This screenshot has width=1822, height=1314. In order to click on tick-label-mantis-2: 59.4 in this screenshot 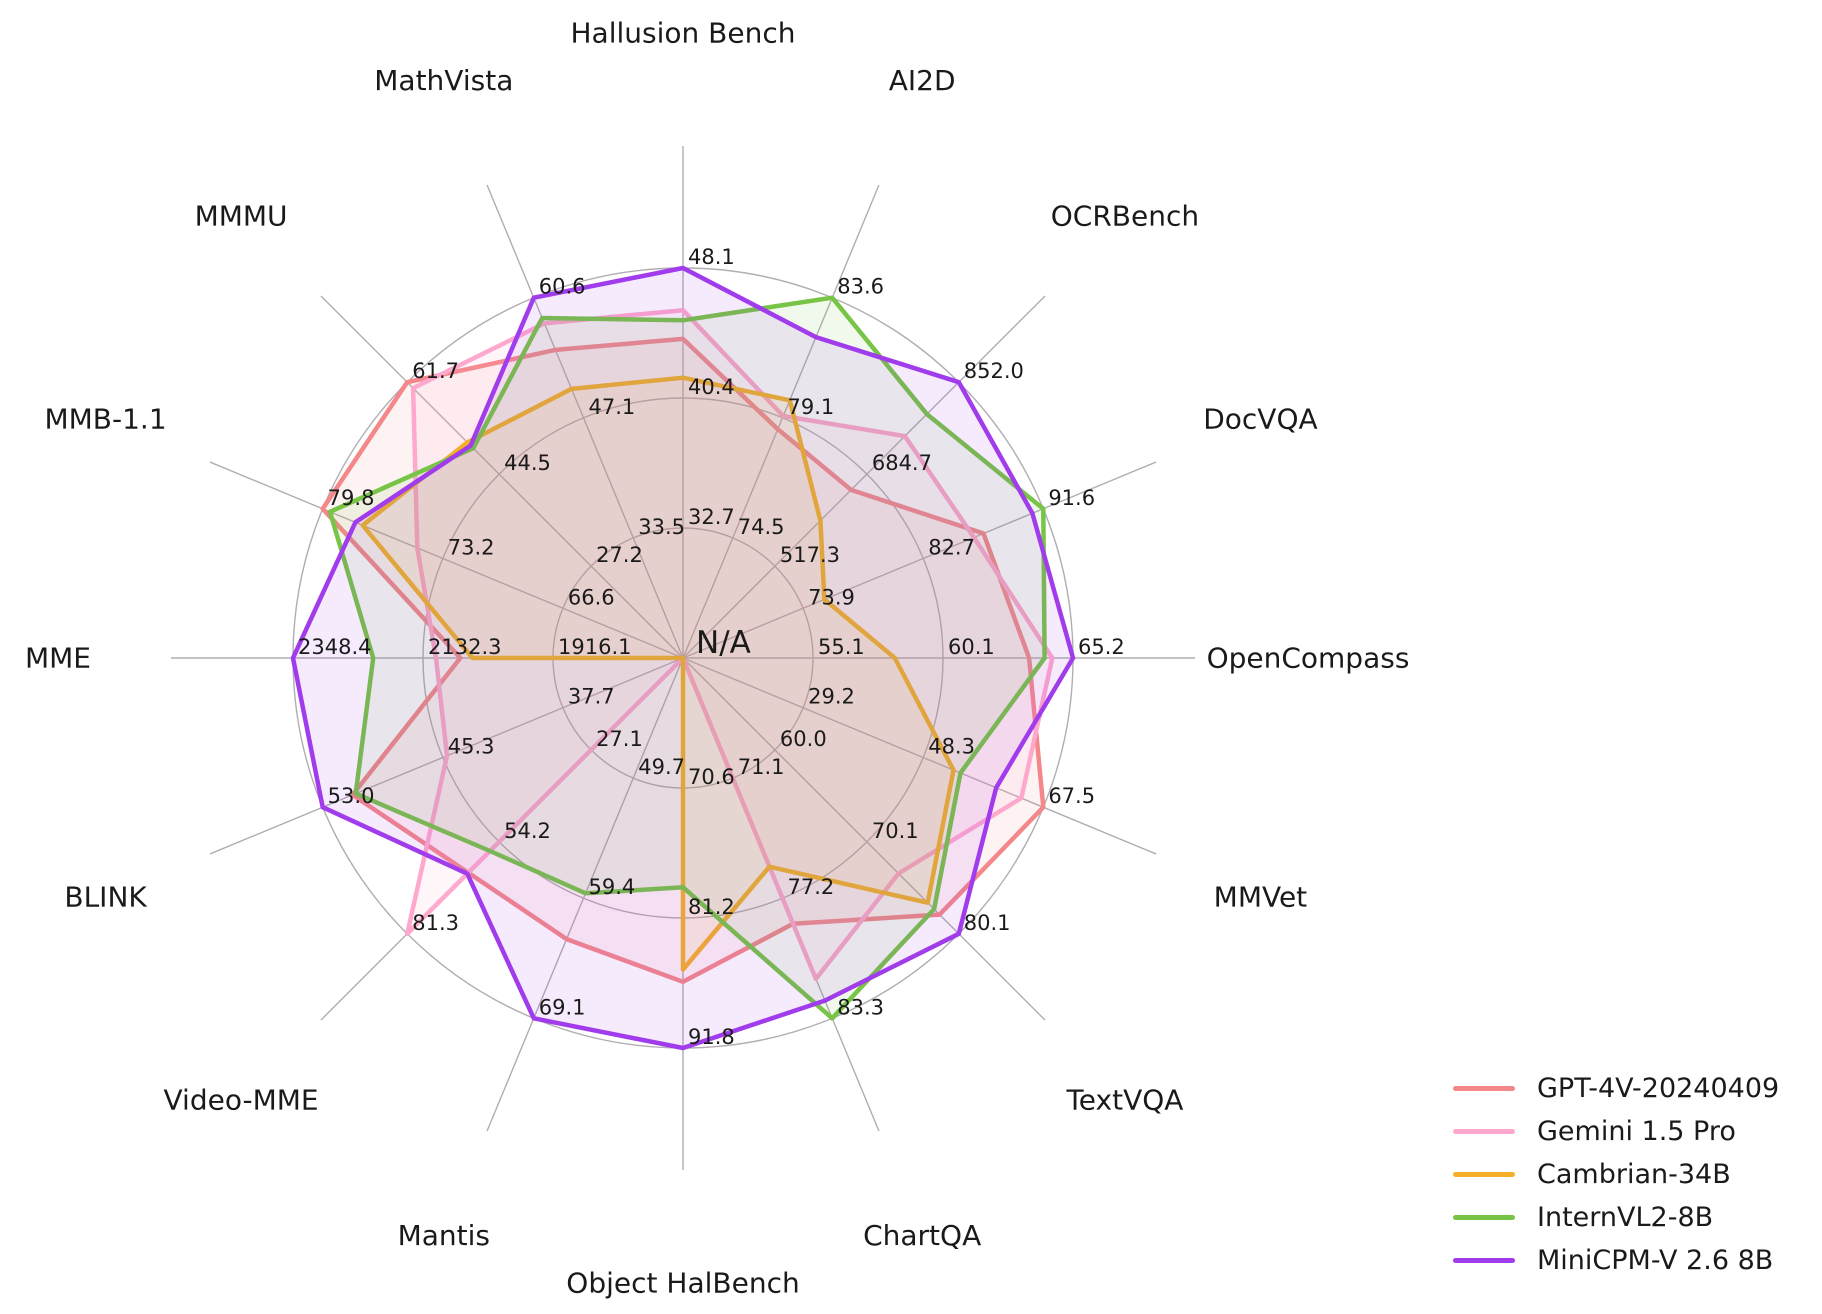, I will do `click(612, 887)`.